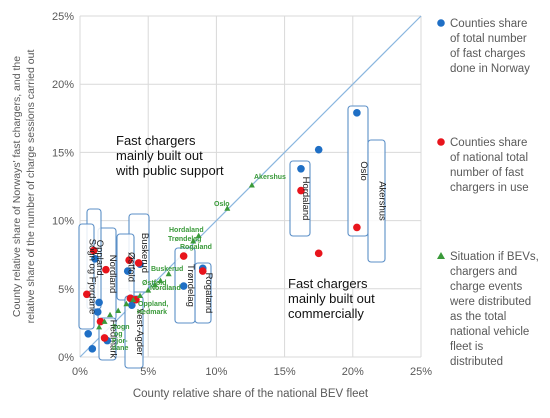  Describe the element at coordinates (99, 259) in the screenshot. I see `county-label: Oppland,` at that location.